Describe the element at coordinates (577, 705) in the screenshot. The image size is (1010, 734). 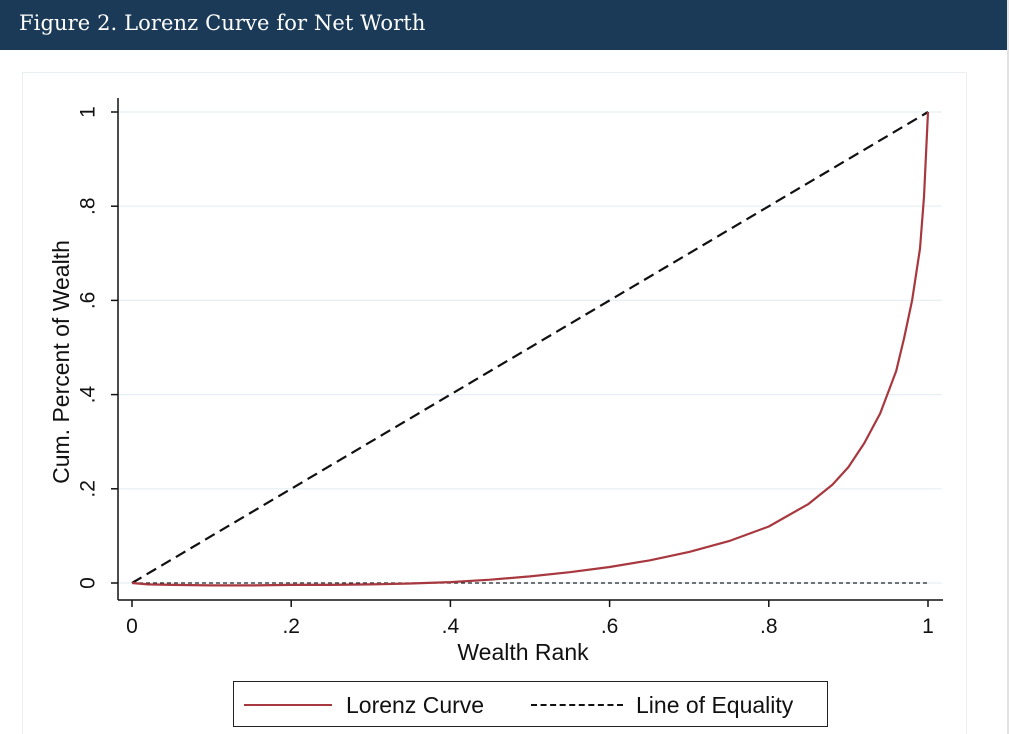
I see `legend-swatch-equality` at that location.